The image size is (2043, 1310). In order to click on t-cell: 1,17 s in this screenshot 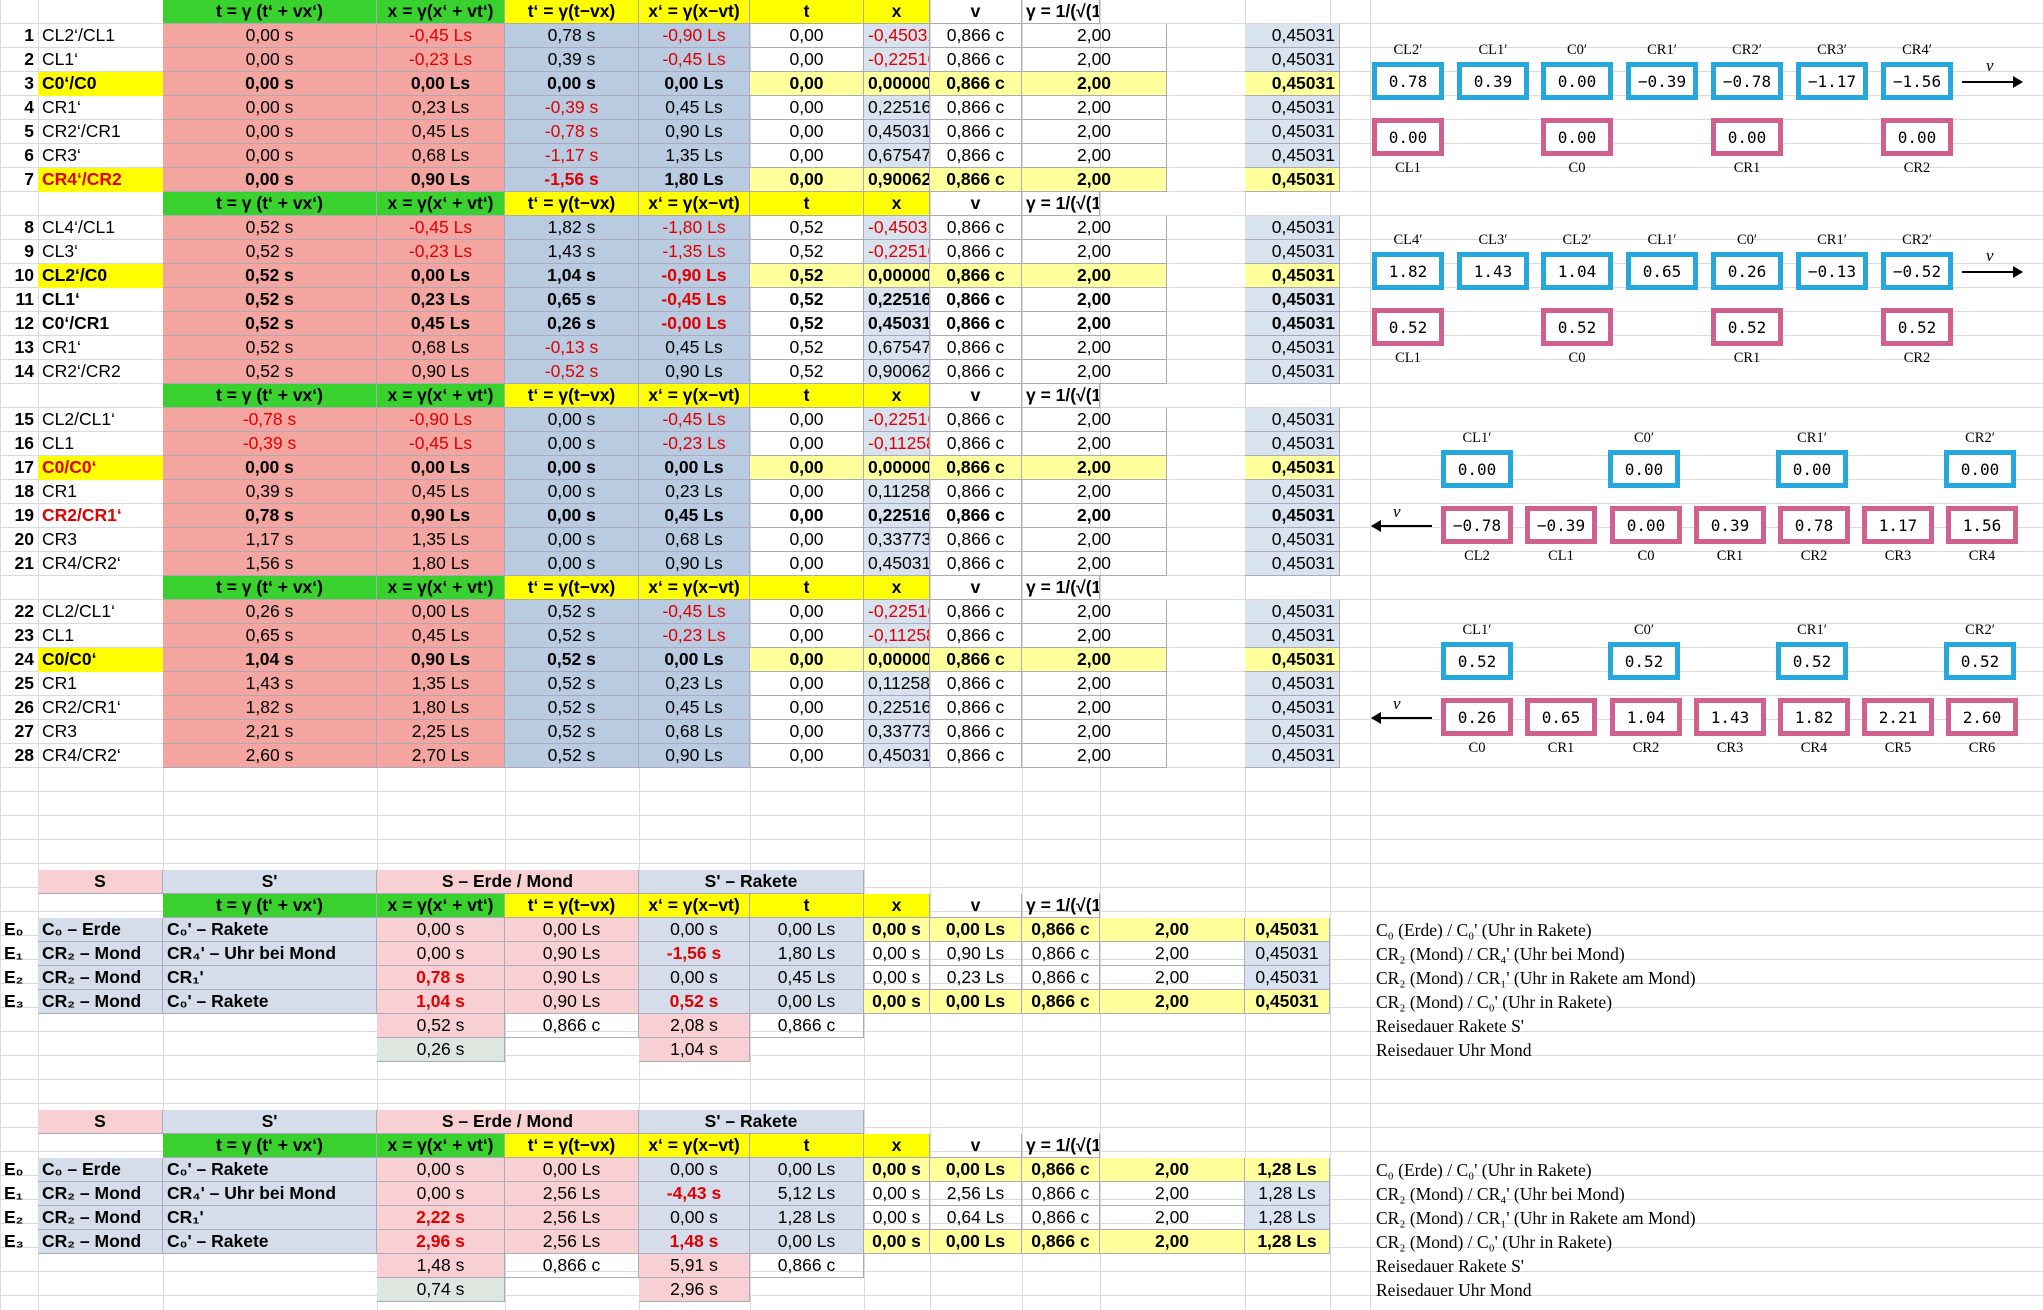, I will do `click(270, 540)`.